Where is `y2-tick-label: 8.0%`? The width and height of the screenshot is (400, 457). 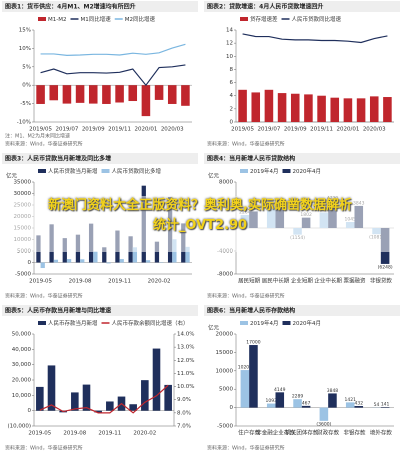
y2-tick-label: 8.0% is located at coordinates (184, 413).